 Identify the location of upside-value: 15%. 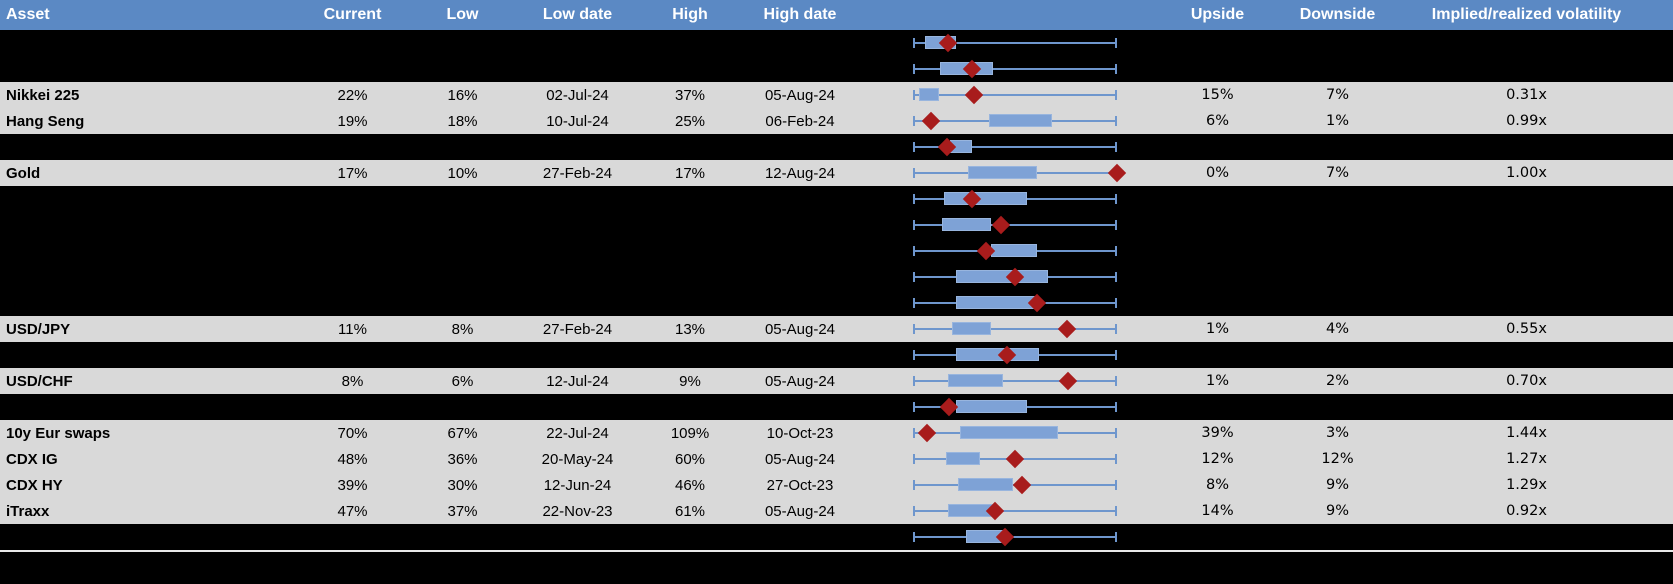
(1217, 95).